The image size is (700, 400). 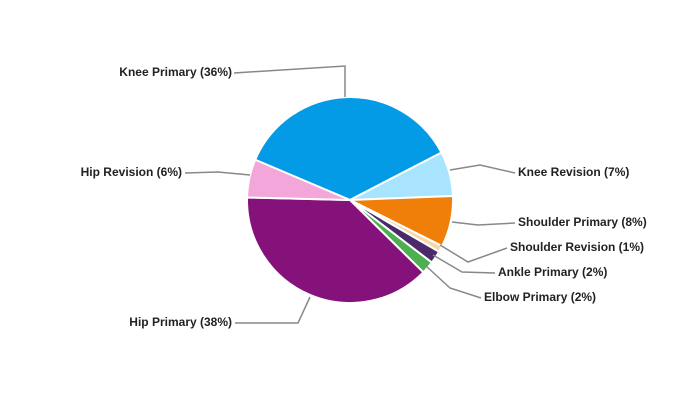 I want to click on slice-label: Knee Primary (36%), so click(x=175, y=72).